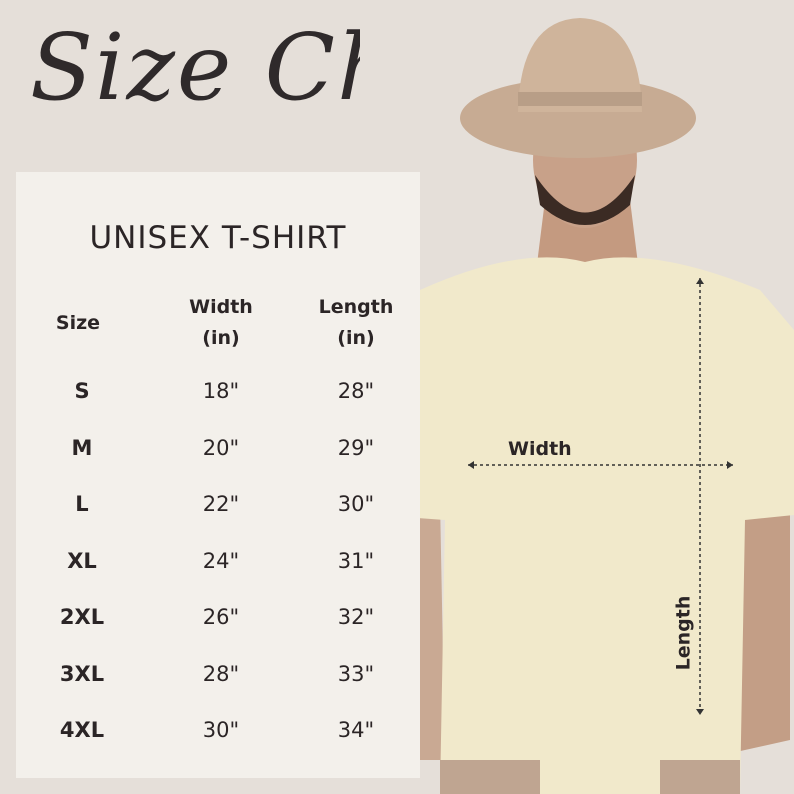 Image resolution: width=794 pixels, height=794 pixels. What do you see at coordinates (356, 673) in the screenshot?
I see `cell-length: 33"` at bounding box center [356, 673].